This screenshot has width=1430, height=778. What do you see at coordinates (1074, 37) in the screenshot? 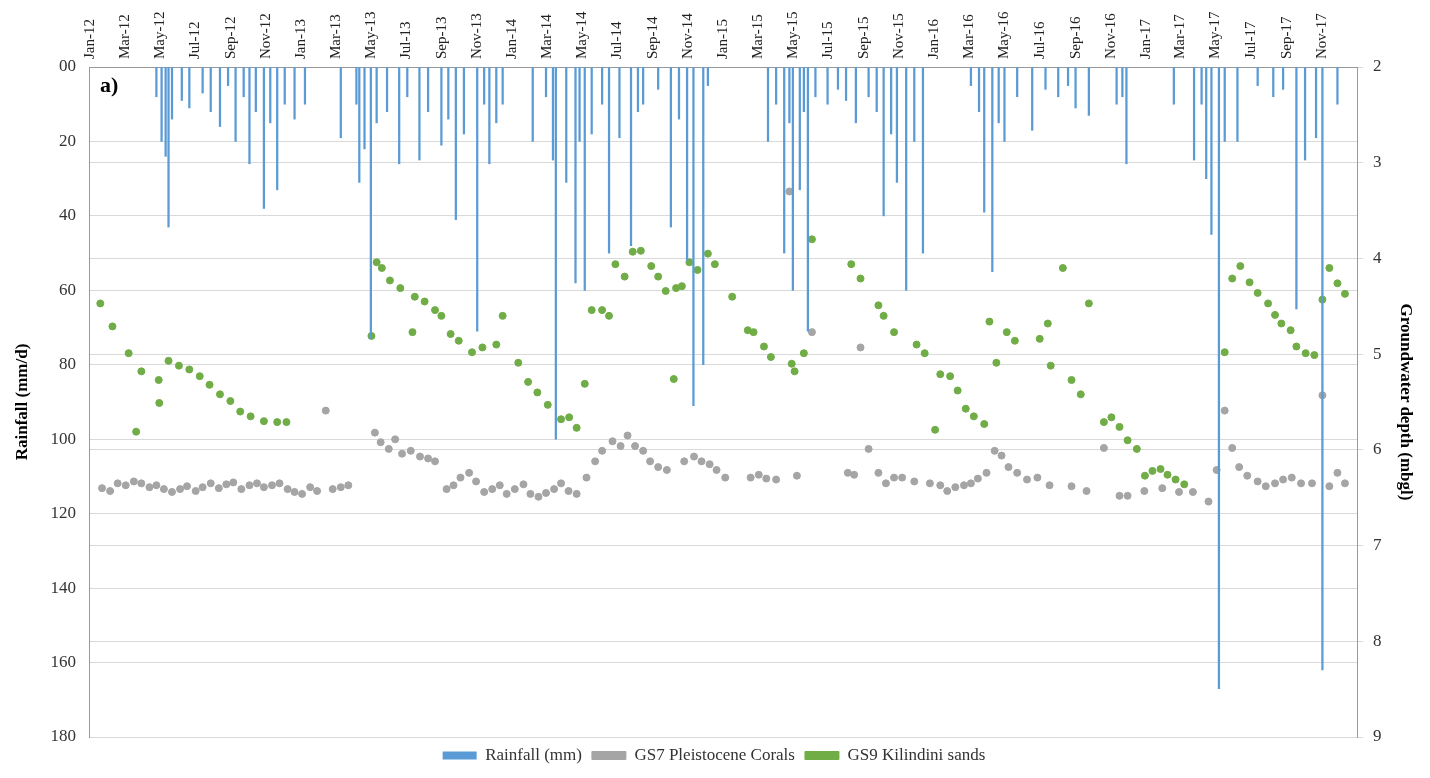
I see `x-tick-label: Sep-16` at bounding box center [1074, 37].